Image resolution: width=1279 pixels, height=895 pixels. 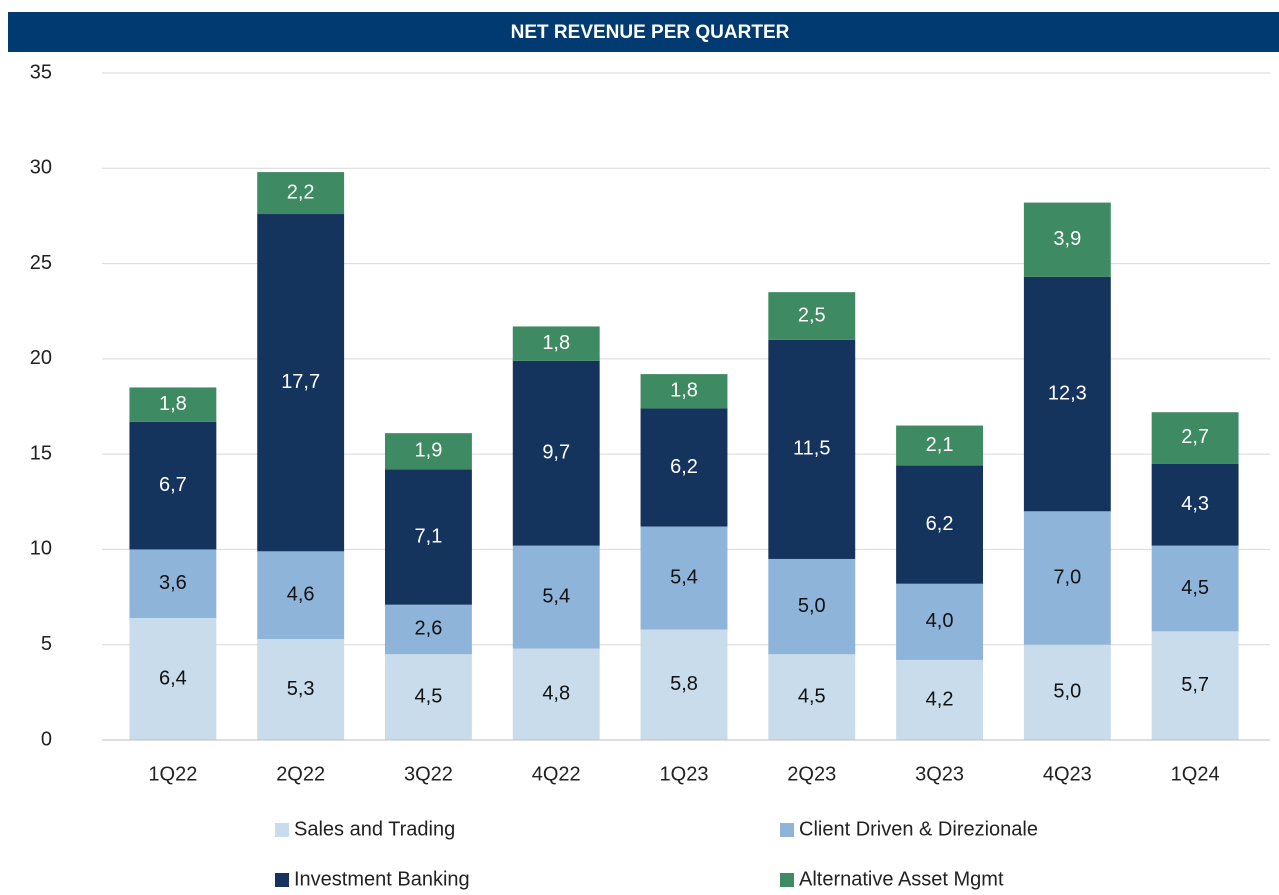 I want to click on data-label: 2,5, so click(x=812, y=315).